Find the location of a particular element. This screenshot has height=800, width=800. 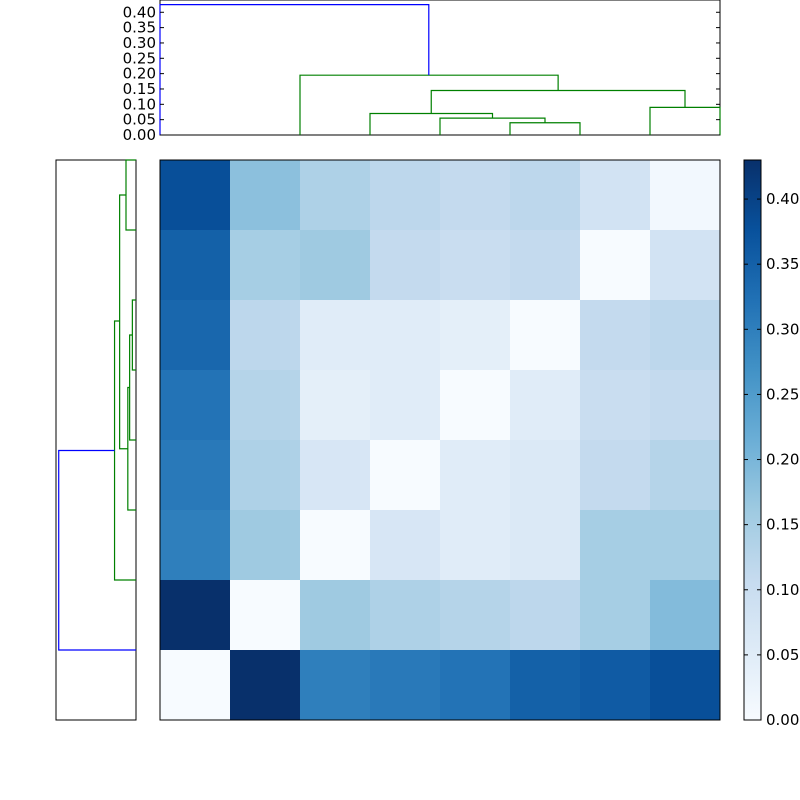

heatmap-cell-r6-c4 is located at coordinates (475, 615).